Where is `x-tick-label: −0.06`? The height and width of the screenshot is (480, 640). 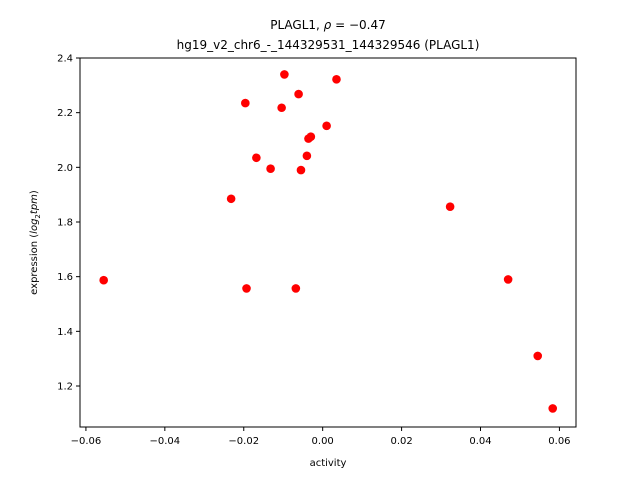 x-tick-label: −0.06 is located at coordinates (86, 441).